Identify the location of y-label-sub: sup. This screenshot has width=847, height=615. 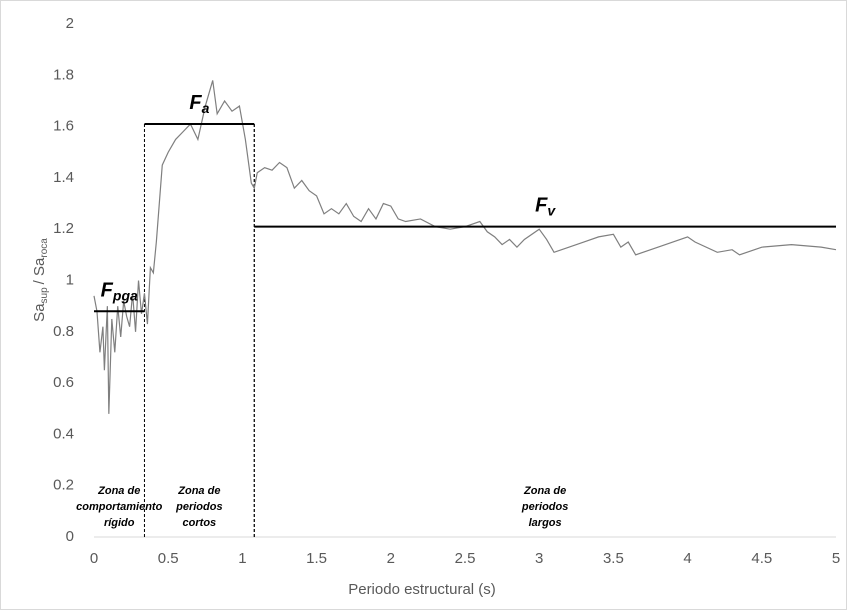
(44, 295).